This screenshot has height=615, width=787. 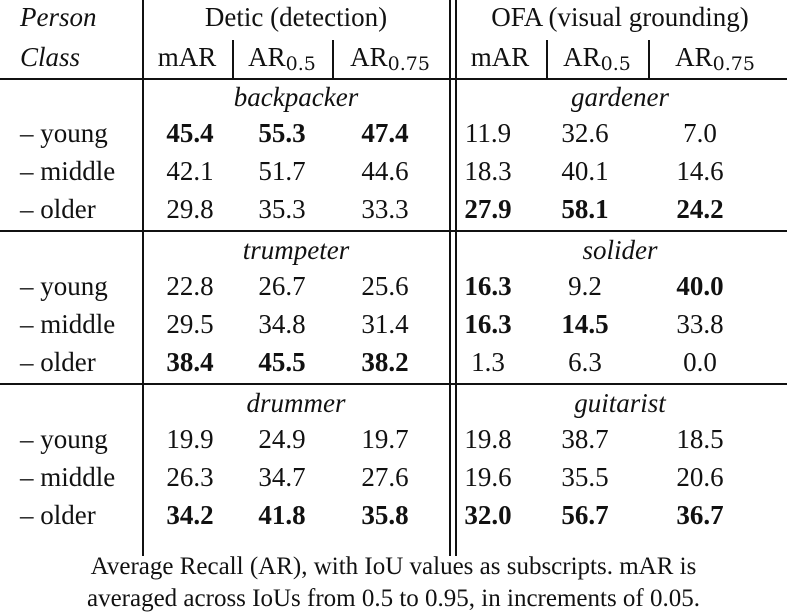 What do you see at coordinates (700, 171) in the screenshot?
I see `cell-ofa-value: 14.6` at bounding box center [700, 171].